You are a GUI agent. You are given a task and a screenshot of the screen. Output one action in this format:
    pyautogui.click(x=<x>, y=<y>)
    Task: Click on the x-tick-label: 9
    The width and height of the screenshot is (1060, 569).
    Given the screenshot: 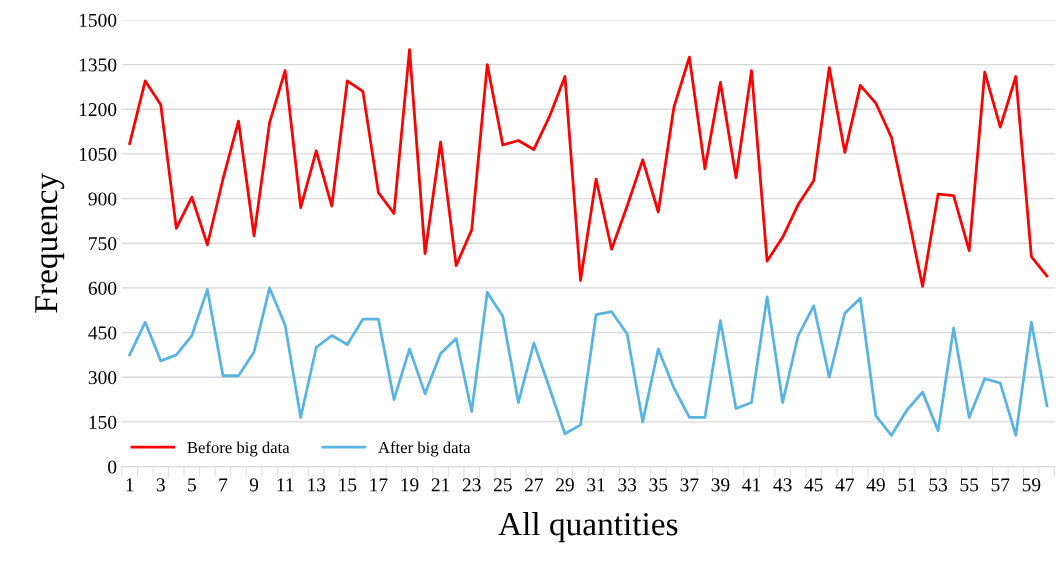 What is the action you would take?
    pyautogui.click(x=254, y=485)
    